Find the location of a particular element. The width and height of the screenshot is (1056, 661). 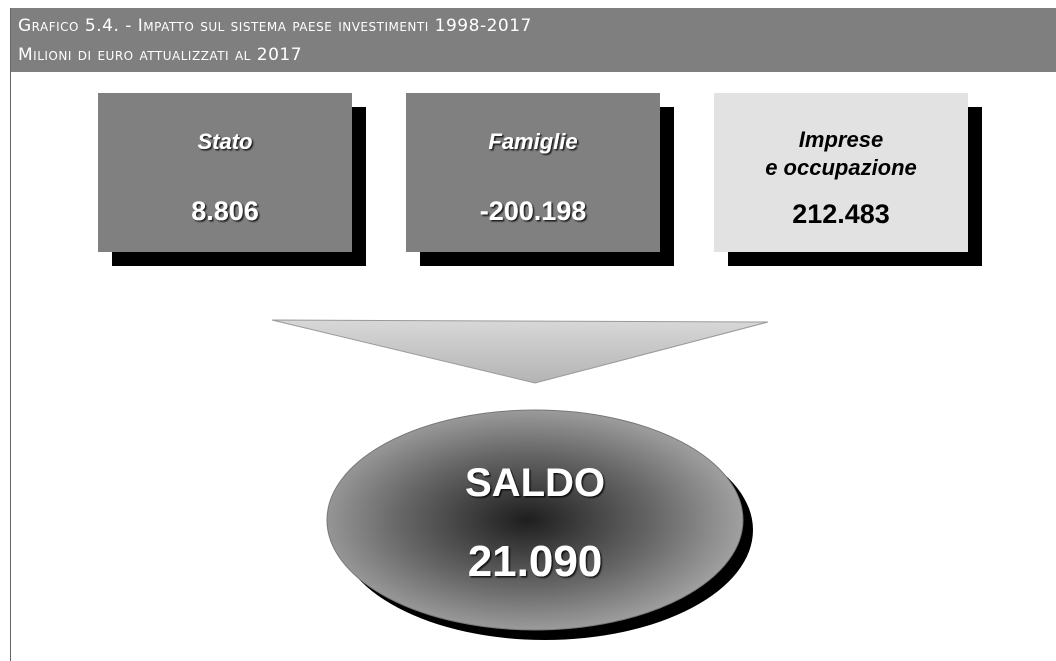

result-value: 21.090 is located at coordinates (535, 561).